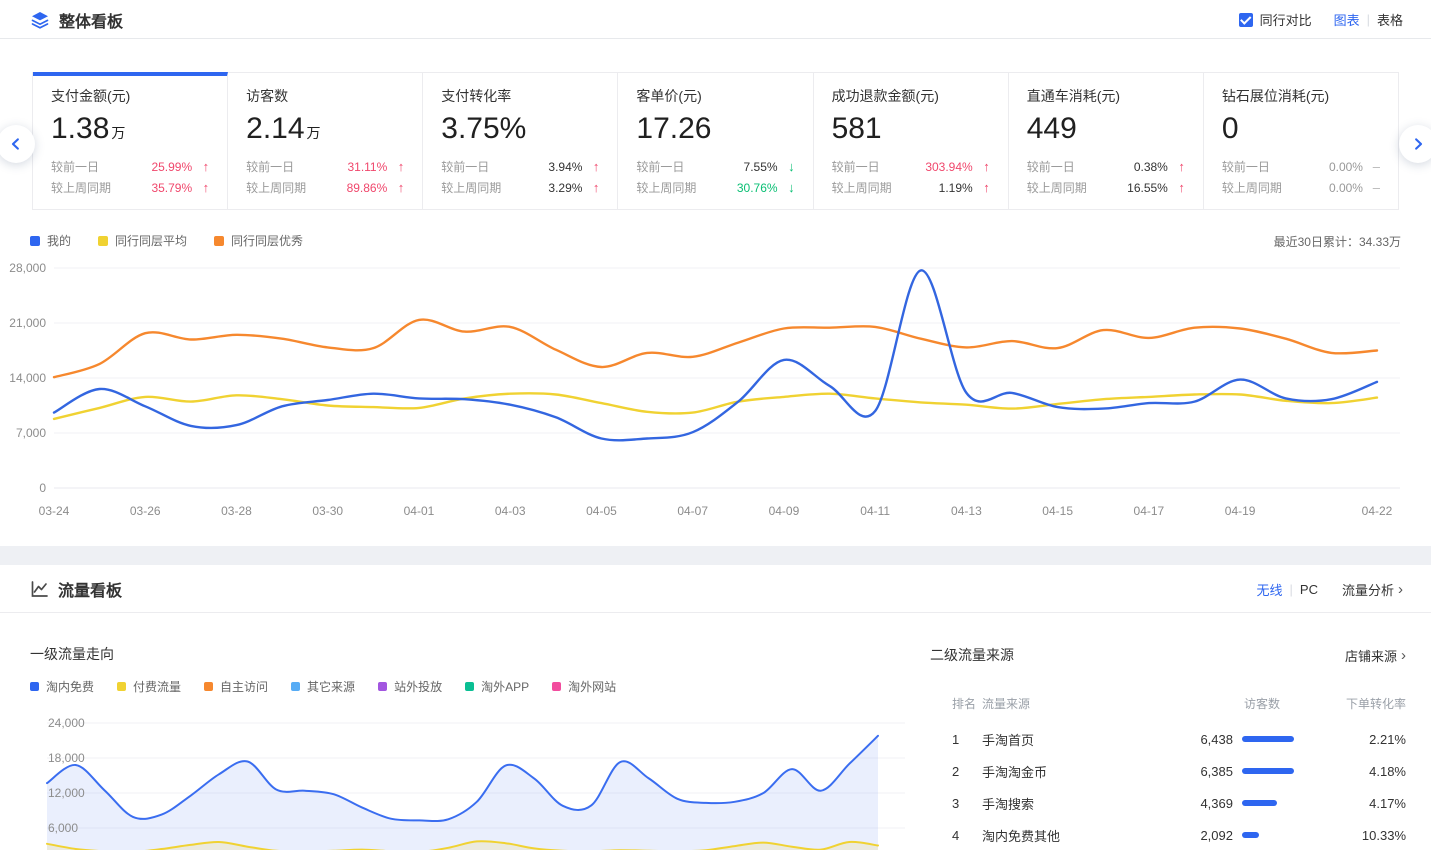 The height and width of the screenshot is (850, 1431). Describe the element at coordinates (325, 187) in the screenshot. I see `metric-trend-row: 较上周同期 89.86% ↑` at that location.